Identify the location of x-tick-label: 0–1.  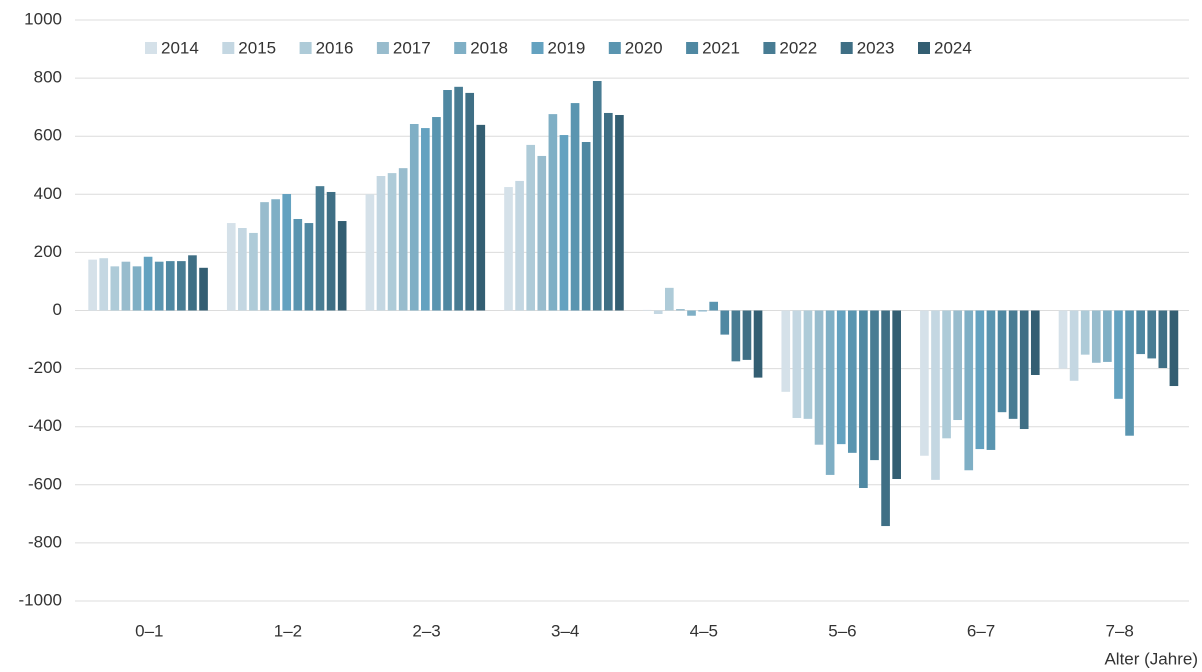
(149, 630).